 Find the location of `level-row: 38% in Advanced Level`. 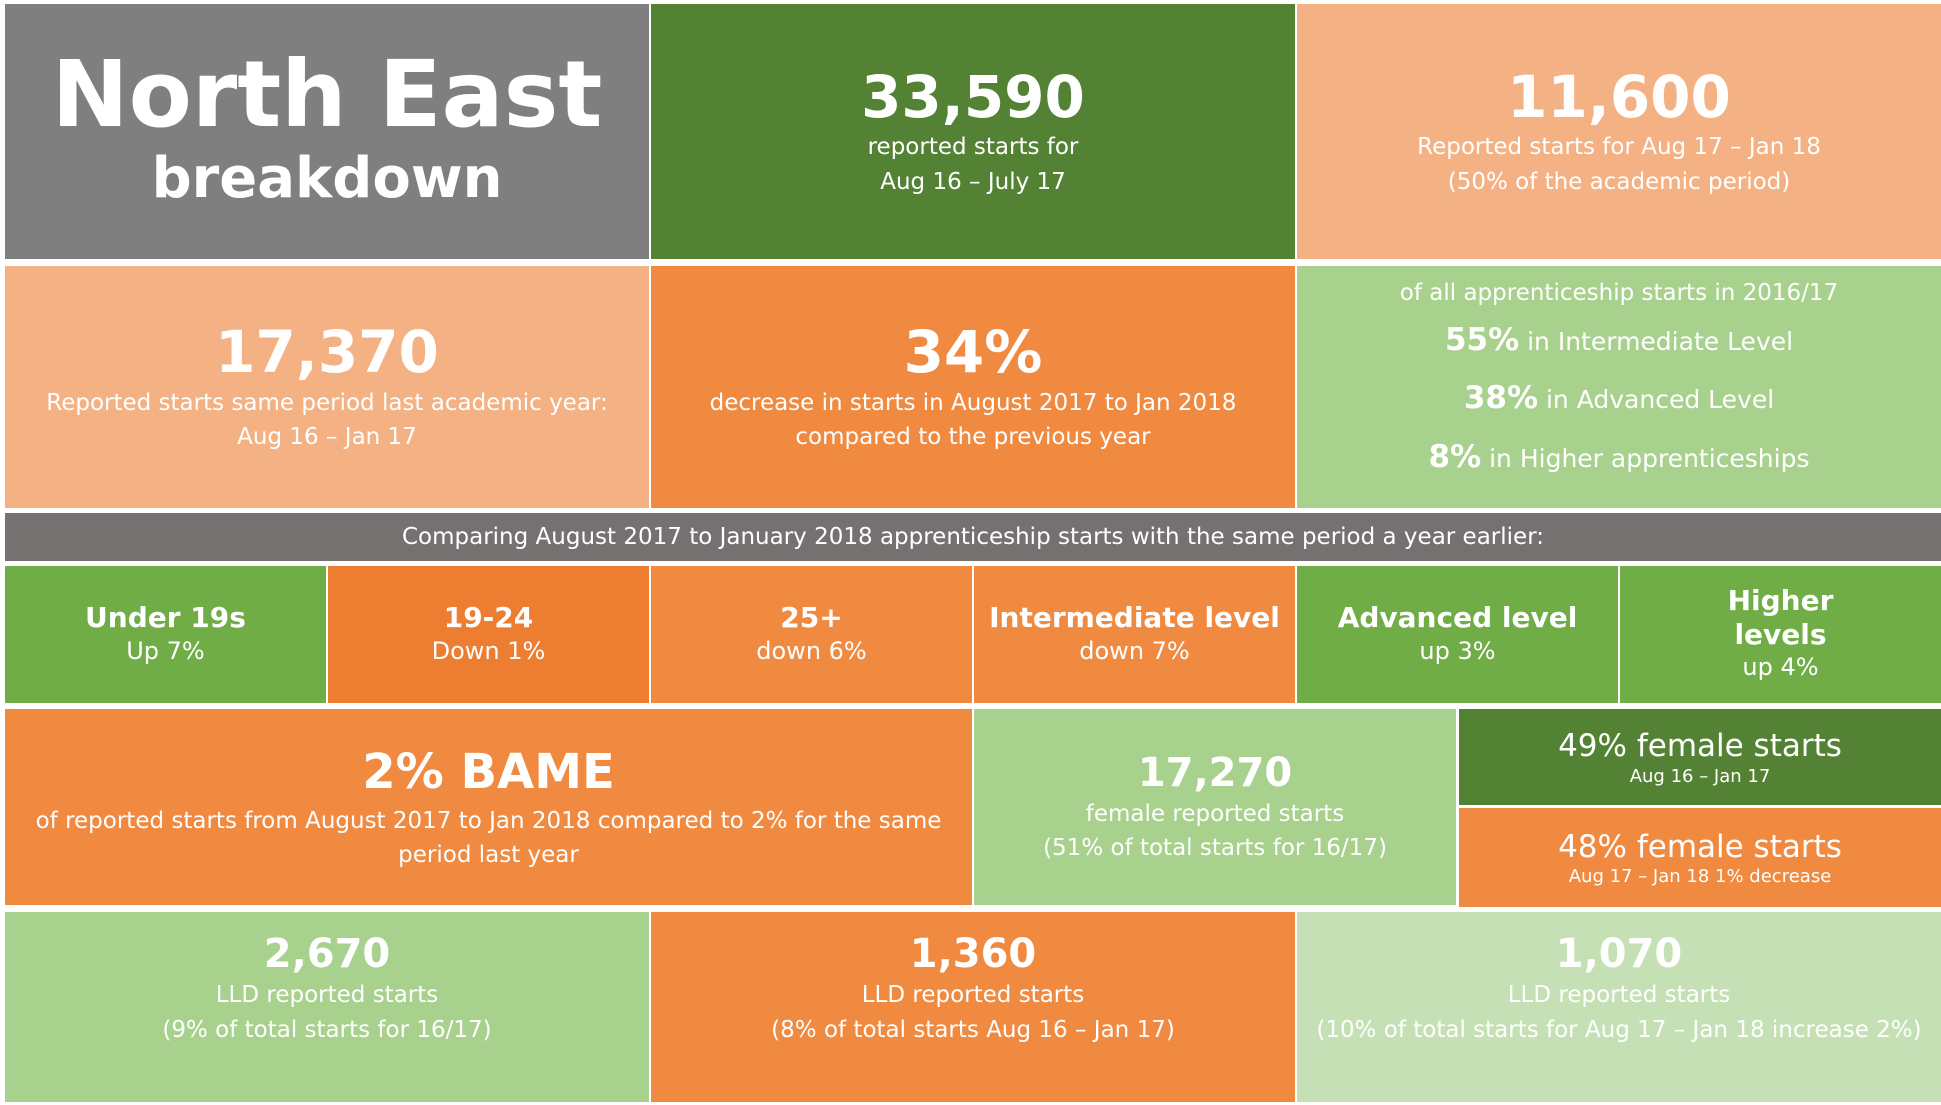

level-row: 38% in Advanced Level is located at coordinates (1619, 398).